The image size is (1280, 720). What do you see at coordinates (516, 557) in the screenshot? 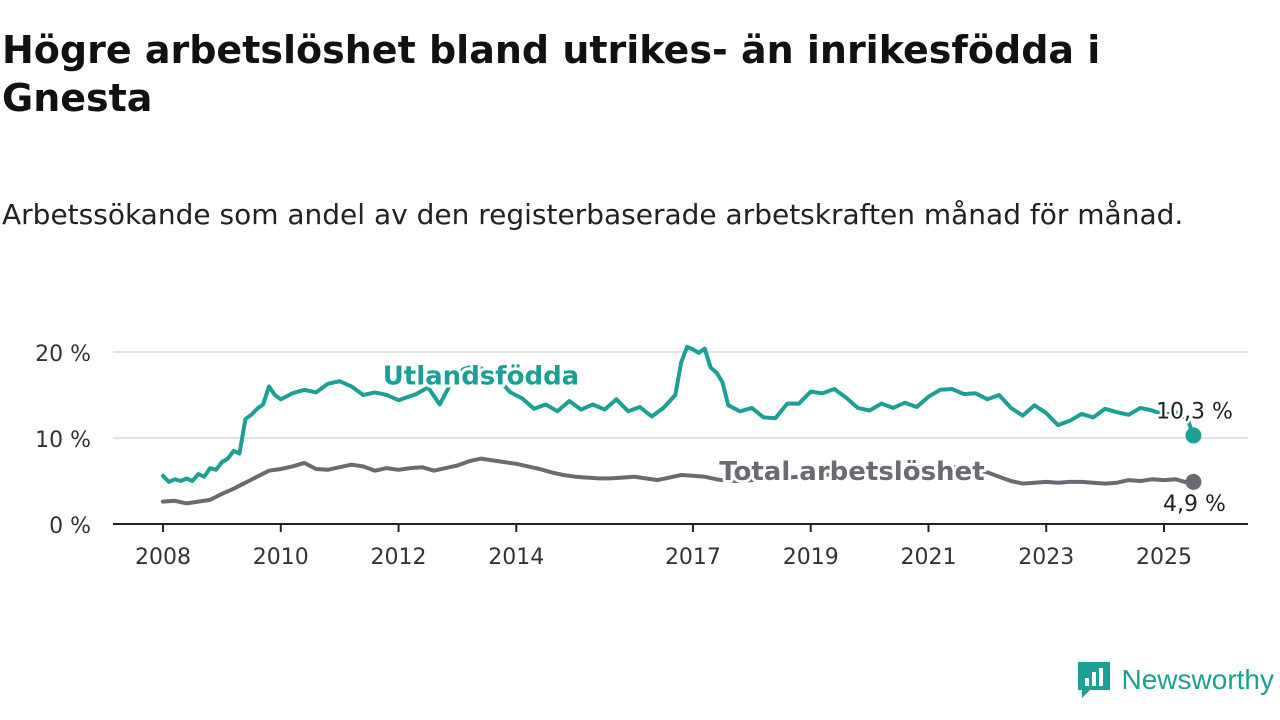
I see `x-tick-label: 2014` at bounding box center [516, 557].